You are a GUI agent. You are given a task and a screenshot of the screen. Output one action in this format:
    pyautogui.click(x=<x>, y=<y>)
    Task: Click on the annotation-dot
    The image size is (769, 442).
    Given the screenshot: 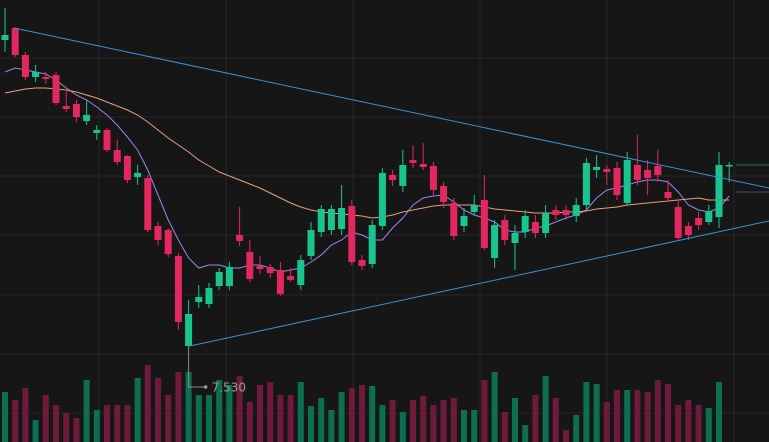 What is the action you would take?
    pyautogui.click(x=205, y=387)
    